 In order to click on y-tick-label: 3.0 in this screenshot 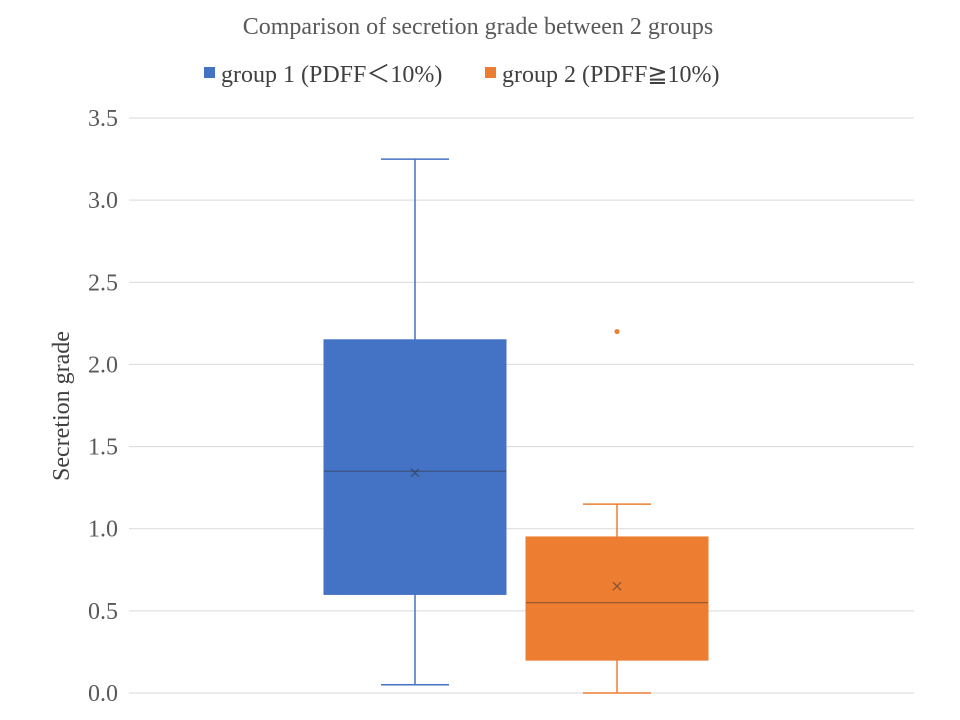, I will do `click(103, 201)`.